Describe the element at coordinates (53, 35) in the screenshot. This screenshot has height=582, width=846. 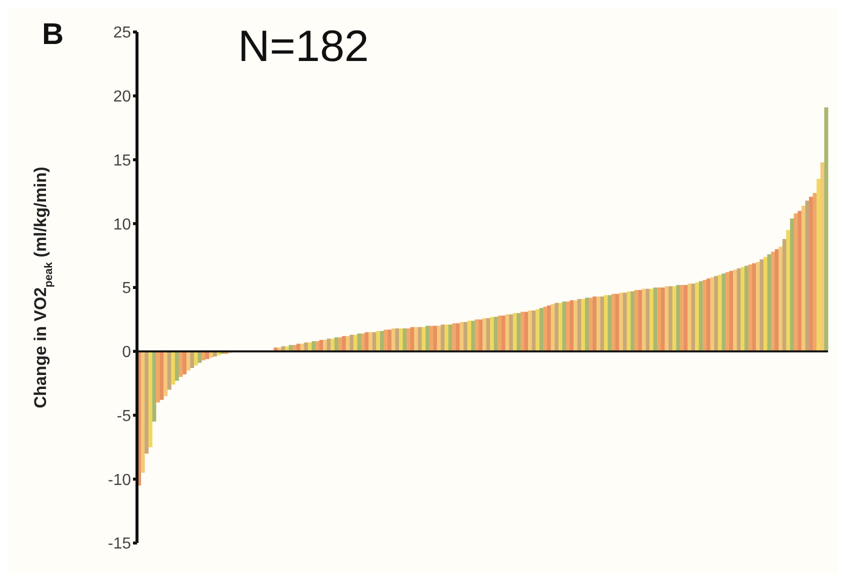
I see `text: B` at that location.